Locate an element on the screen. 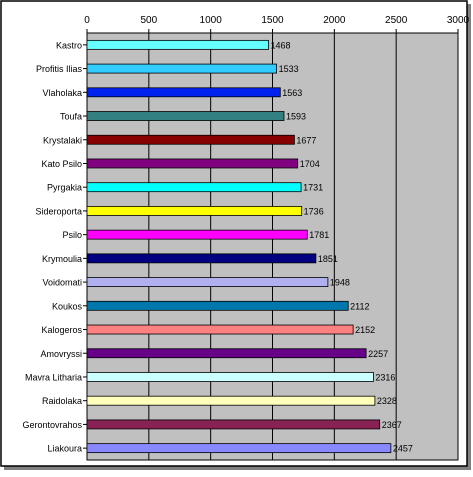 The width and height of the screenshot is (473, 477). x-tick-label: 3000 is located at coordinates (458, 20).